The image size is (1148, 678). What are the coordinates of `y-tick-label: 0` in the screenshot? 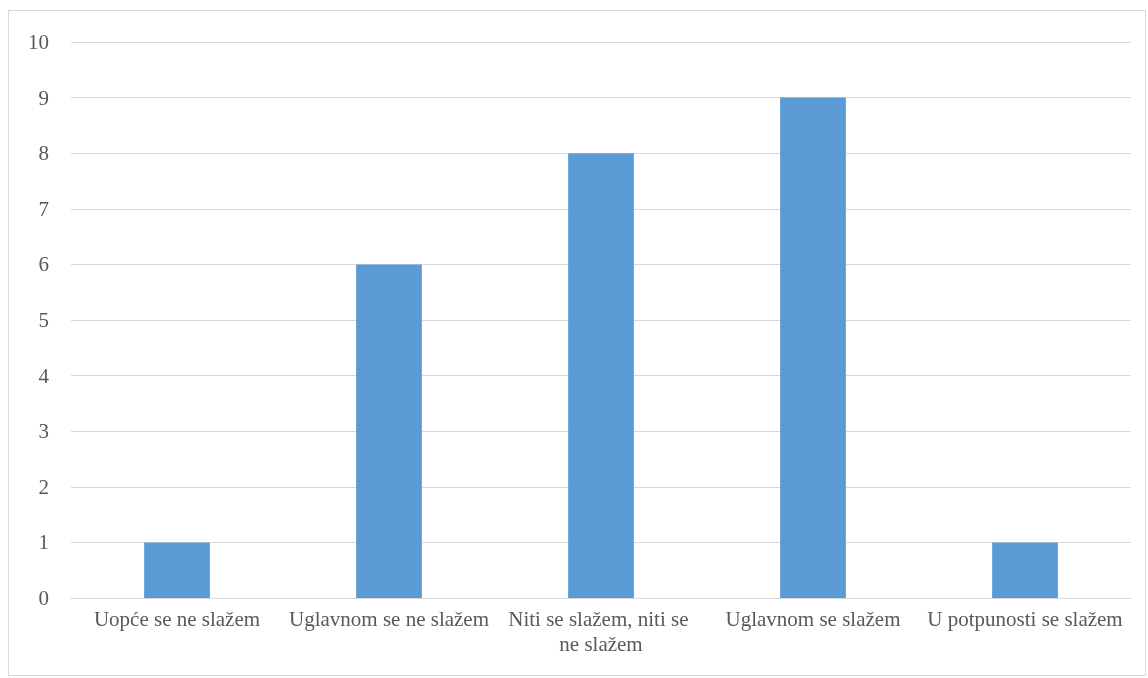 It's located at (43, 598).